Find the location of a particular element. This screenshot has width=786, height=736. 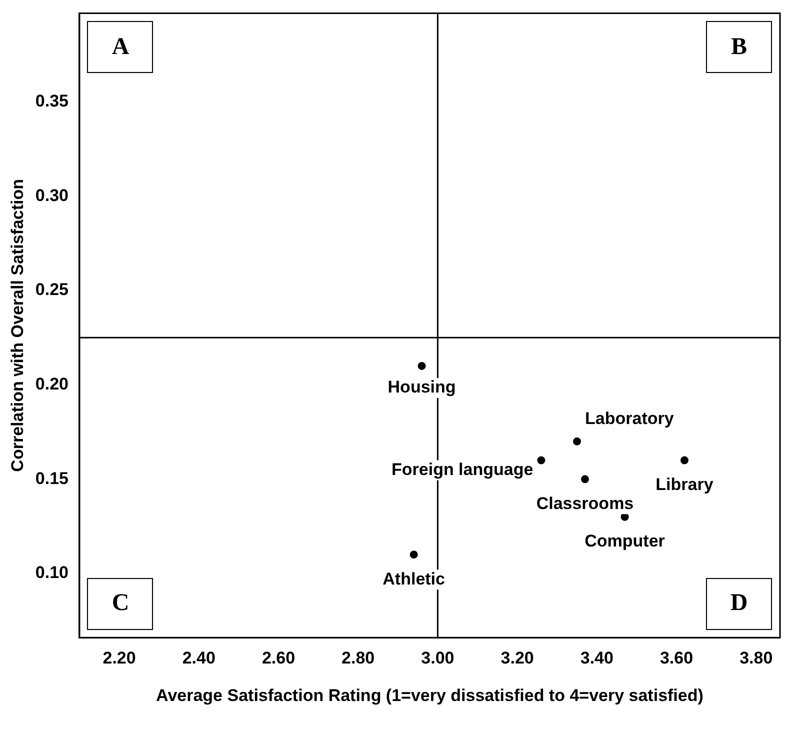

x-axis-title: Average Satisfaction Rating (1=very dissatisfied to 4=very satisfied) is located at coordinates (429, 696).